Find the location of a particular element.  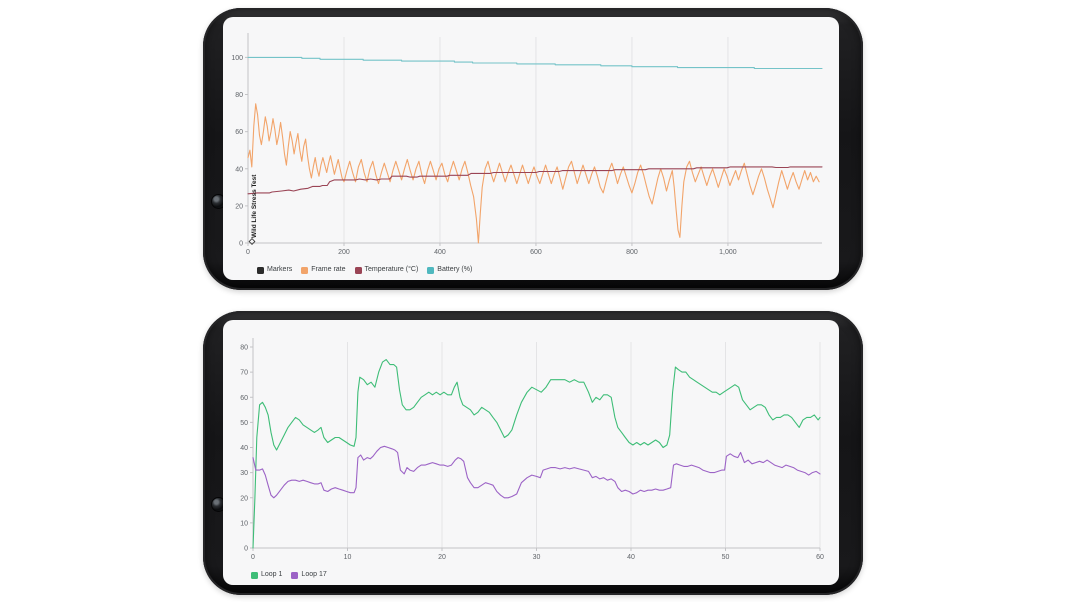

legend-item: Temperature (°C) is located at coordinates (386, 270).